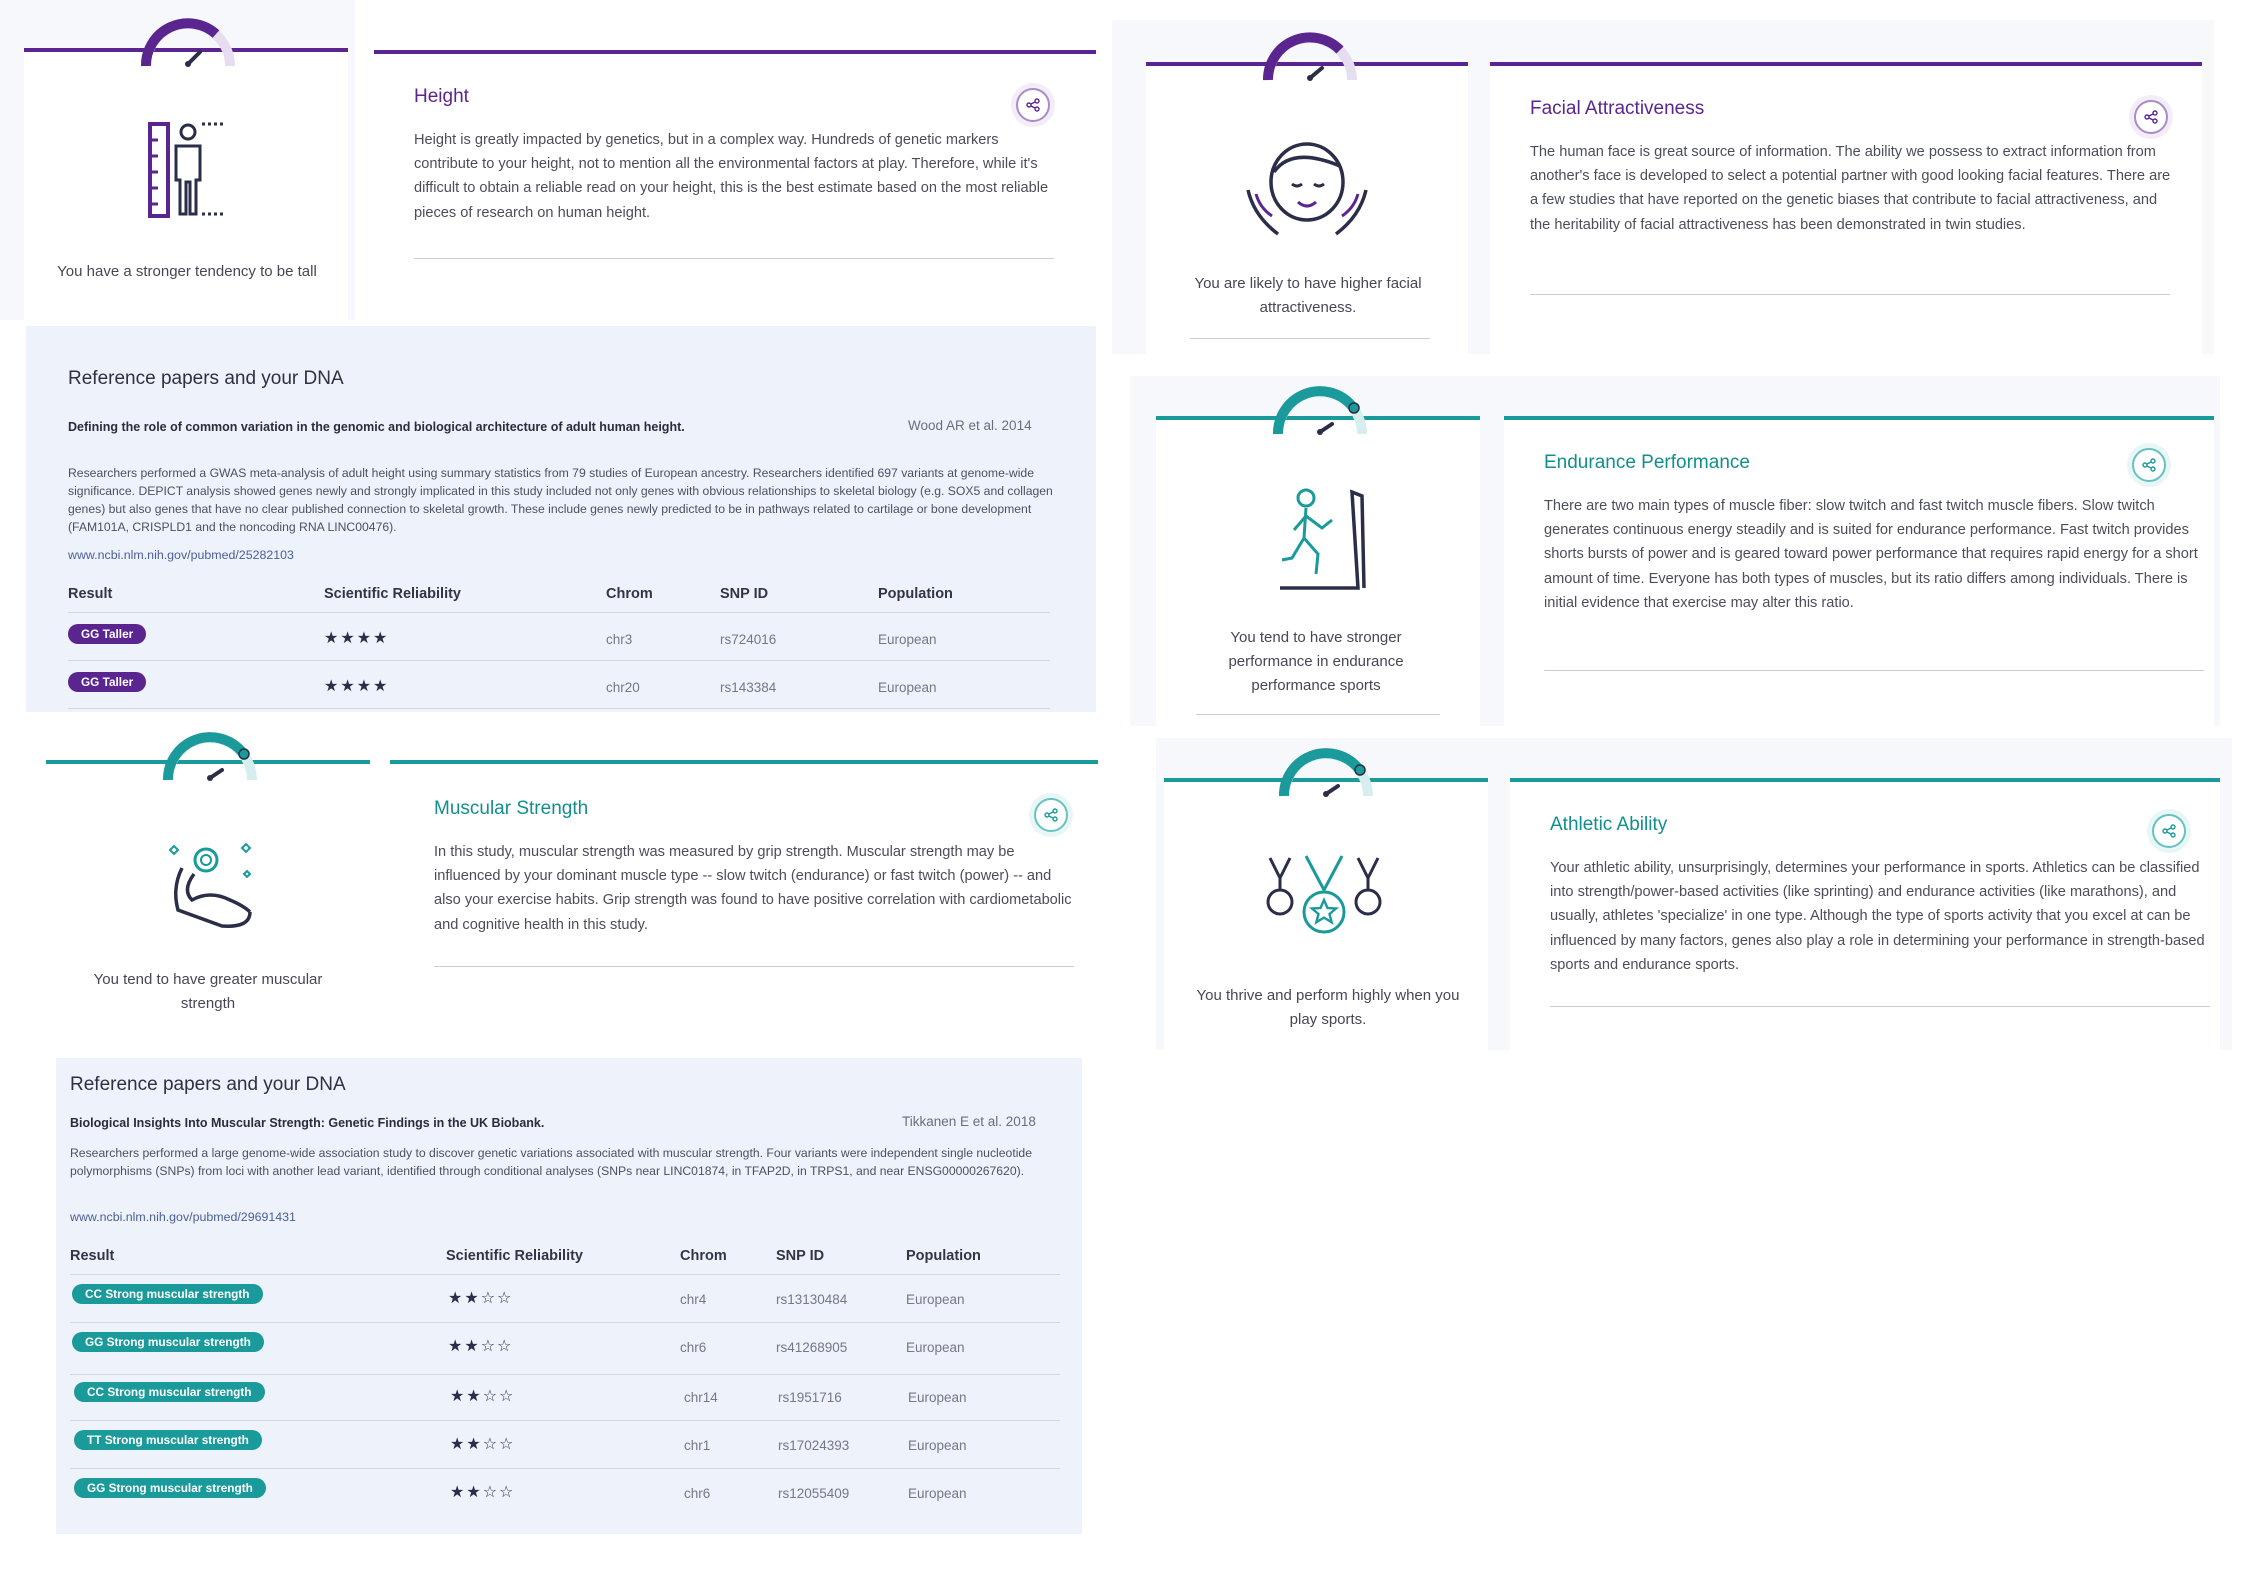 The image size is (2262, 1586). Describe the element at coordinates (810, 1397) in the screenshot. I see `snp-cell: rs1951716` at that location.